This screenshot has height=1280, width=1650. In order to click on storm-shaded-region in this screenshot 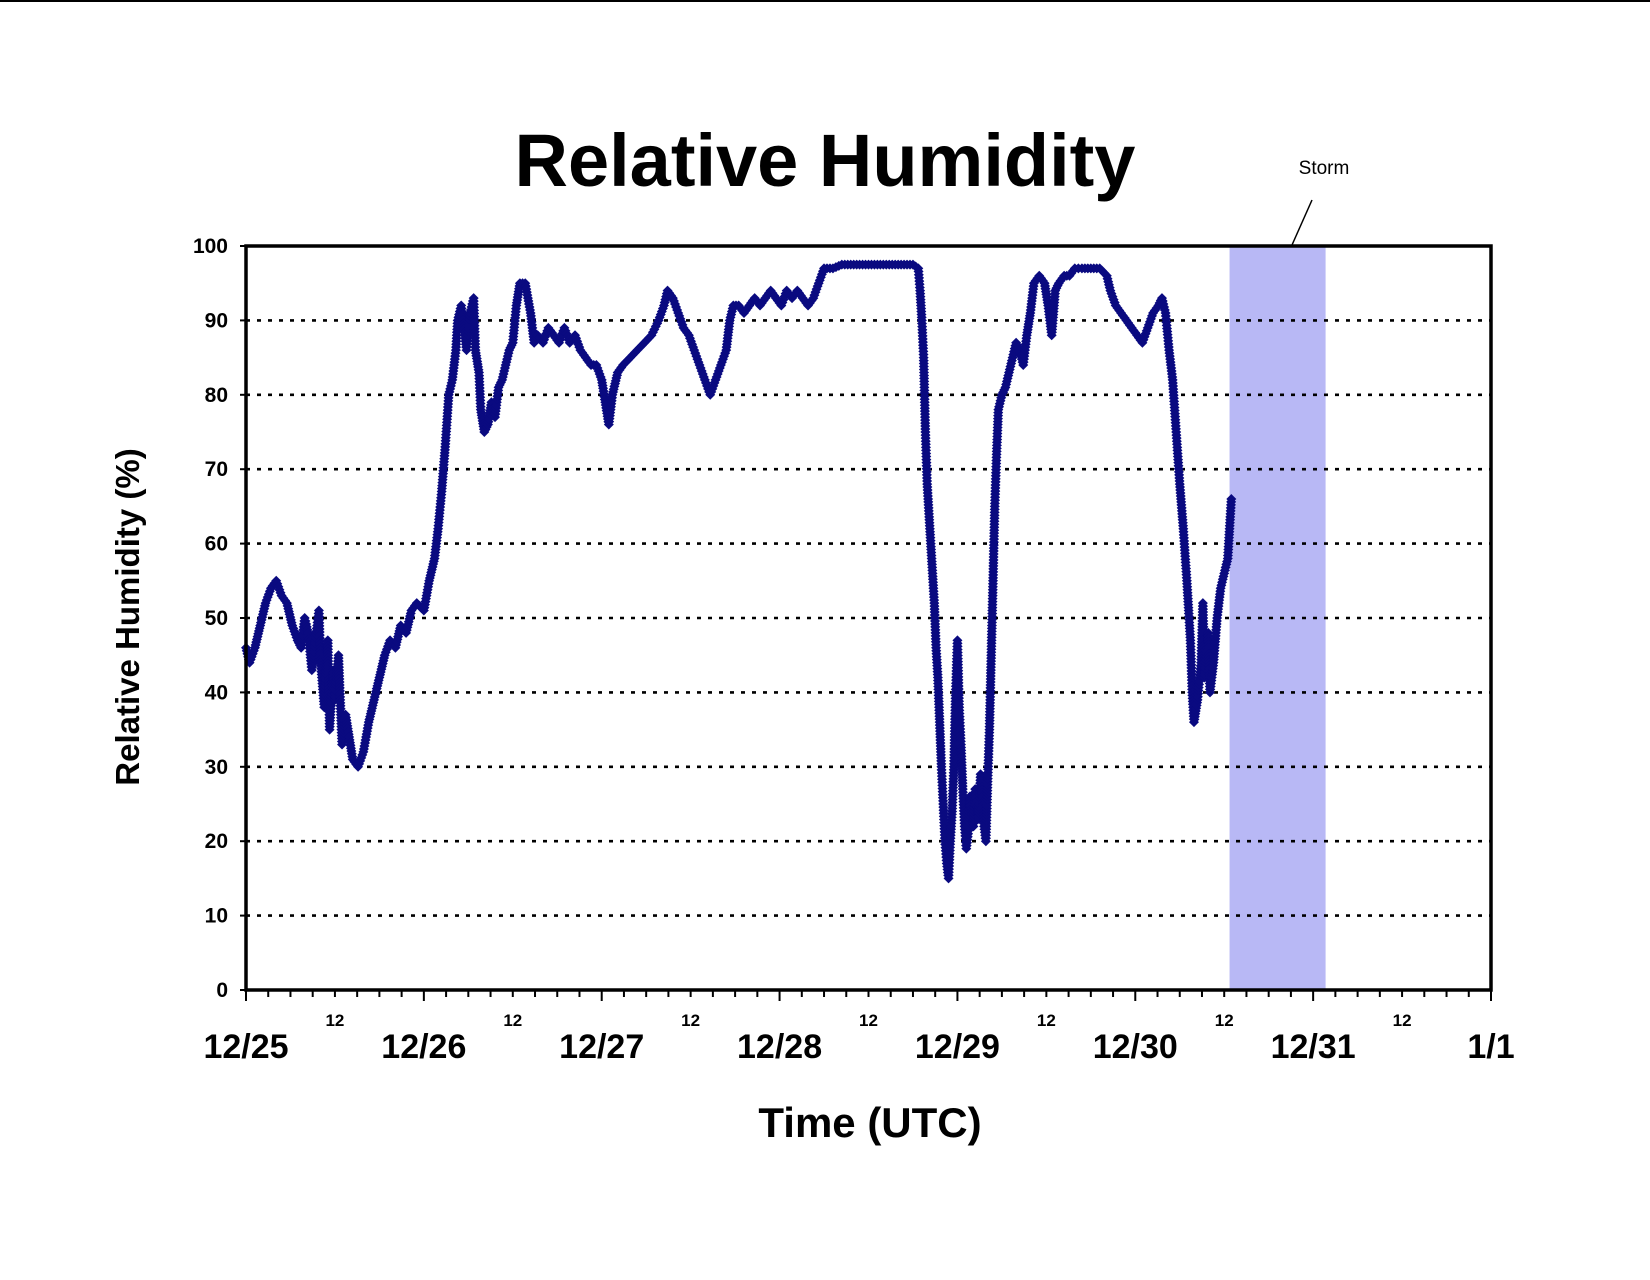, I will do `click(1277, 618)`.